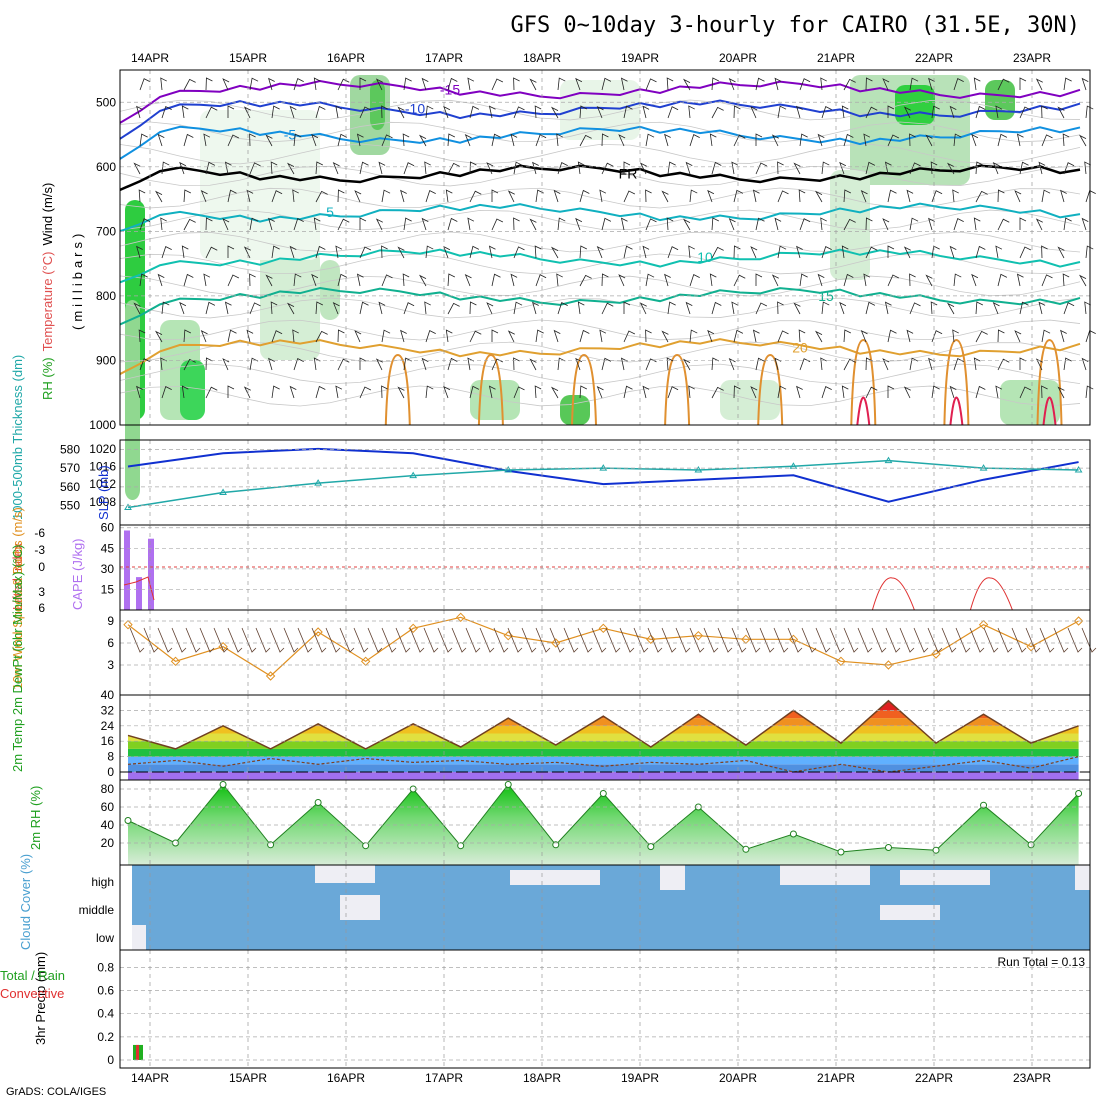  Describe the element at coordinates (600, 356) in the screenshot. I see `isotherm-line` at that location.